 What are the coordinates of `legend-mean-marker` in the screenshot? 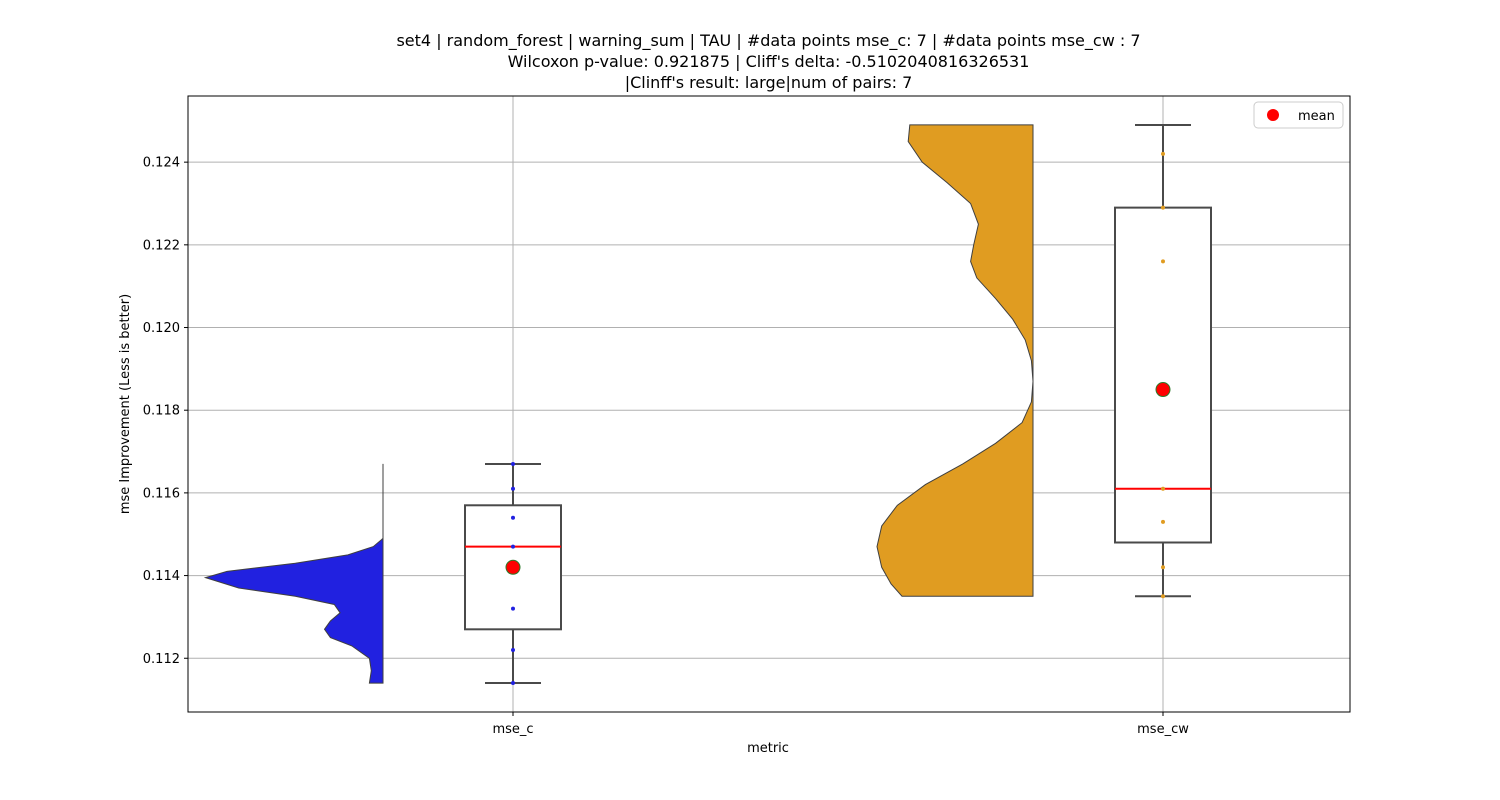 It's located at (1273, 115).